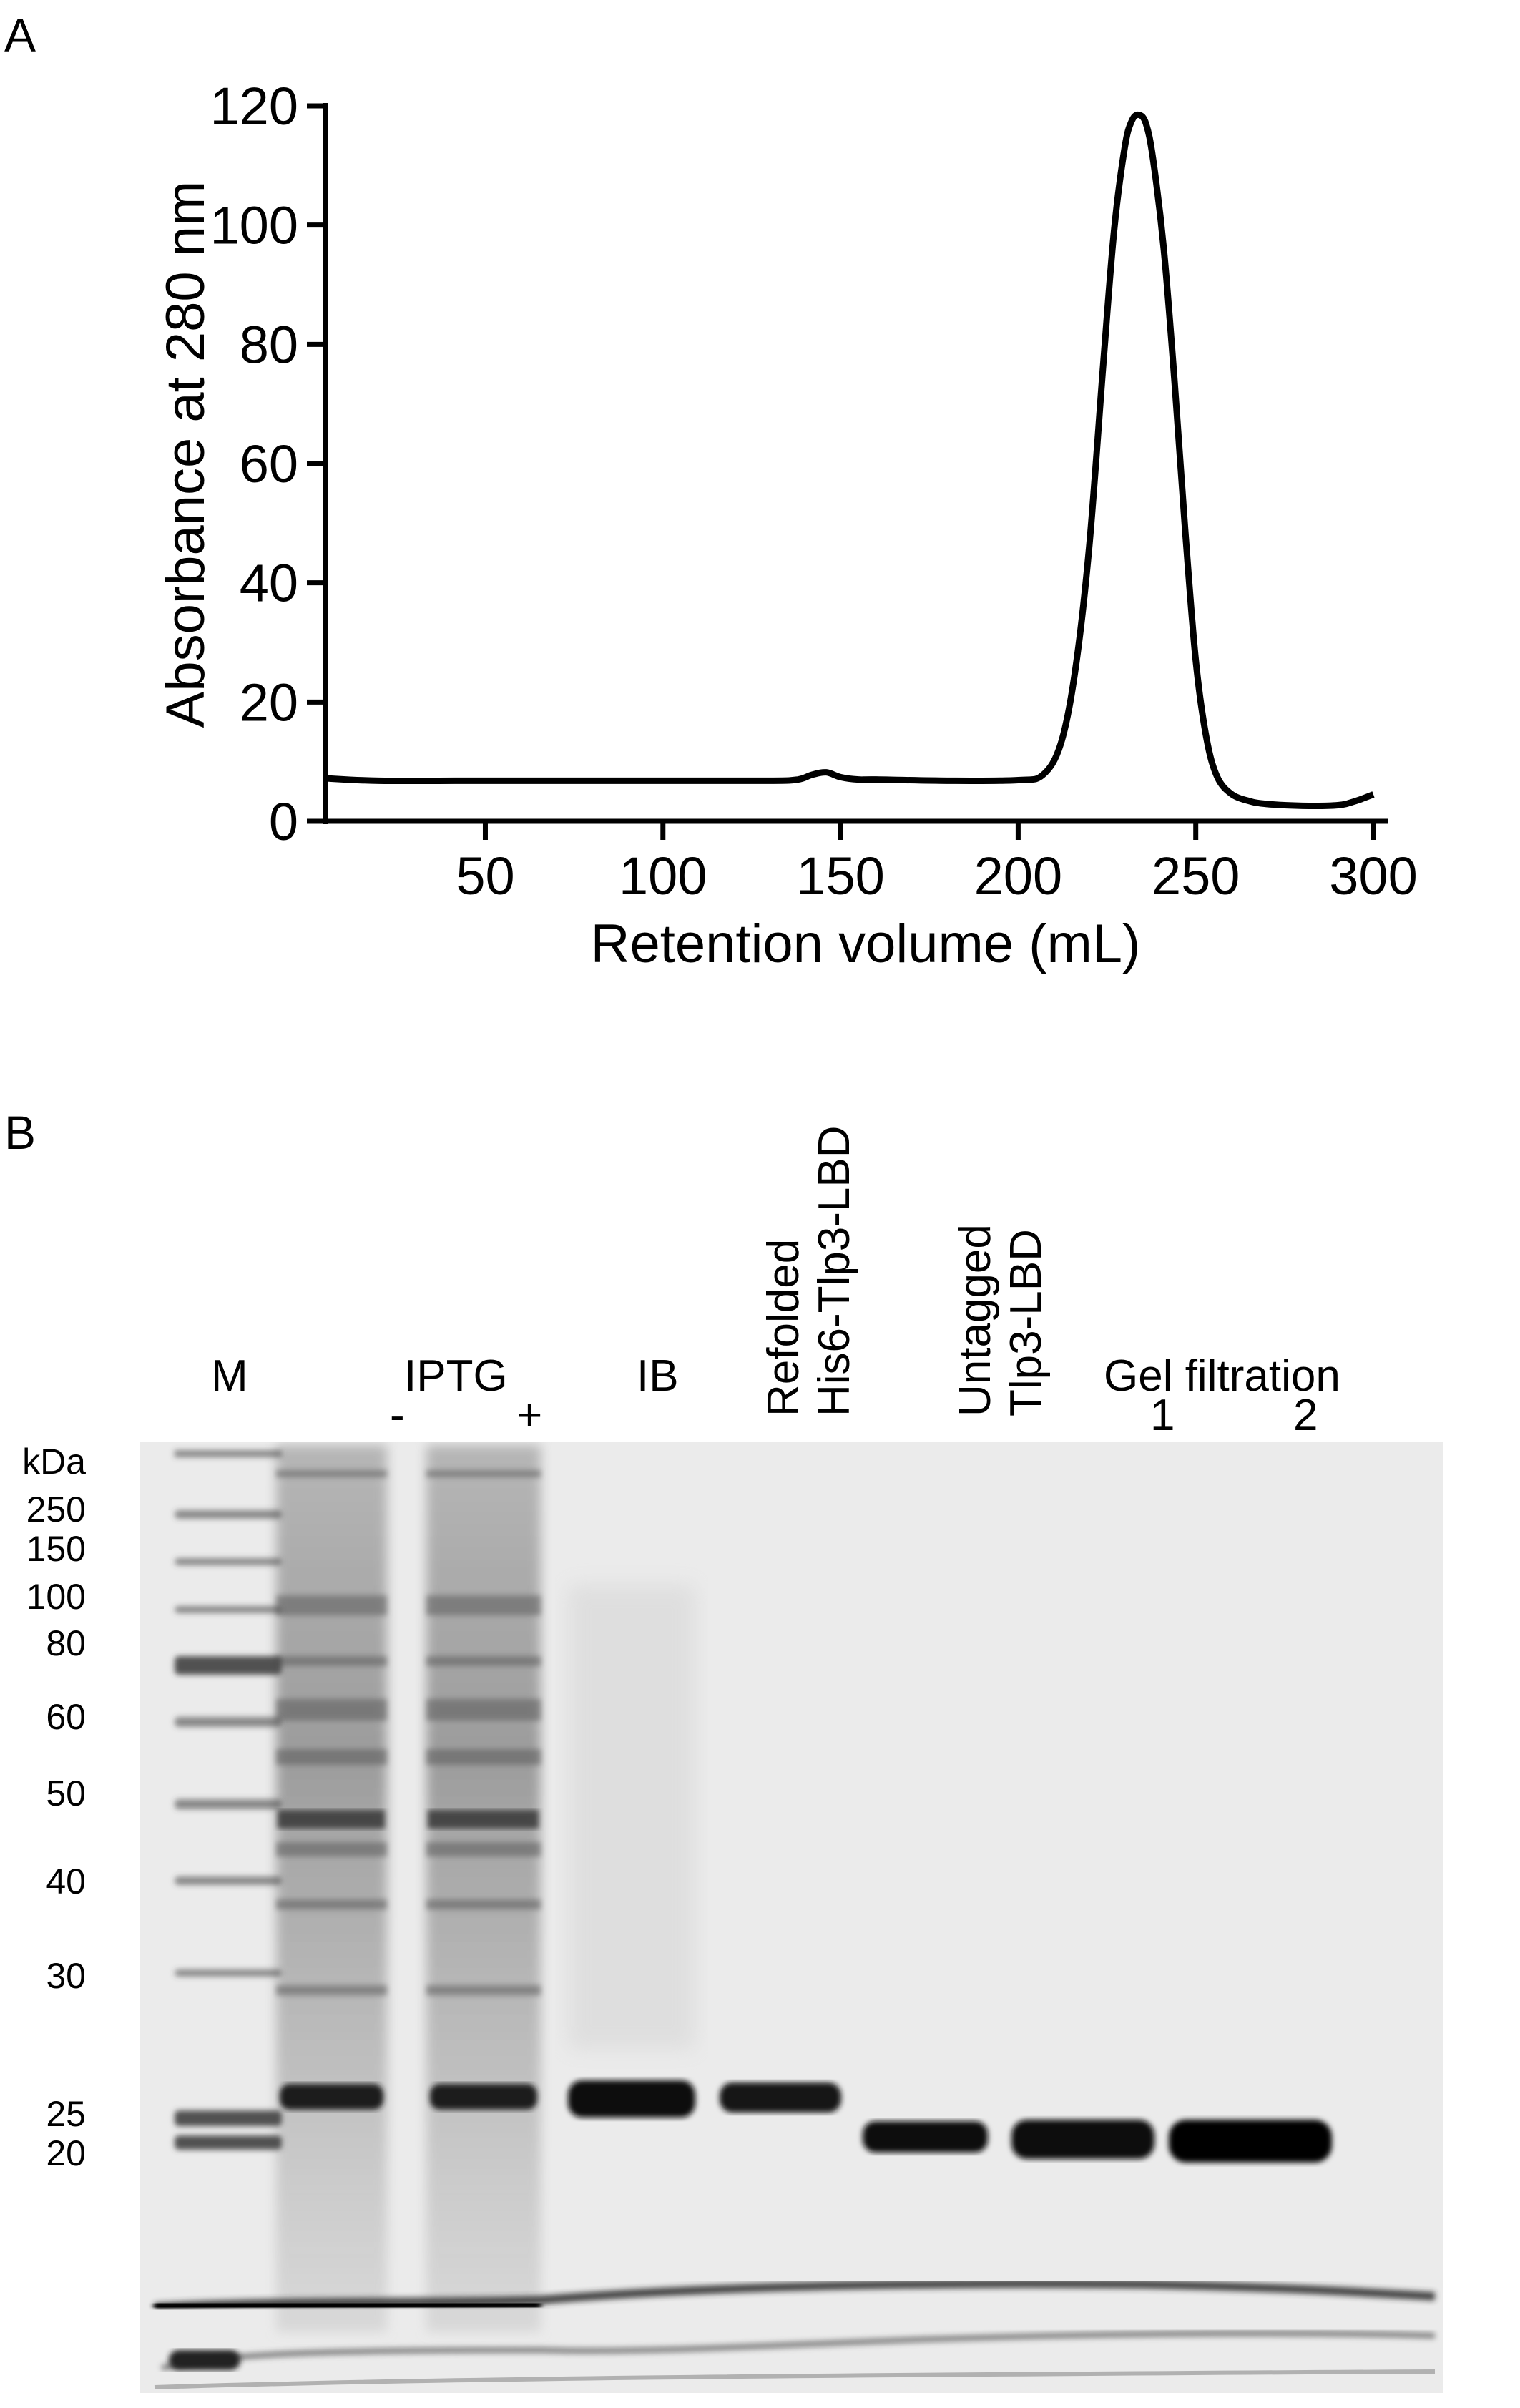 This screenshot has width=1520, height=2408. I want to click on y-tick-label: 40, so click(269, 583).